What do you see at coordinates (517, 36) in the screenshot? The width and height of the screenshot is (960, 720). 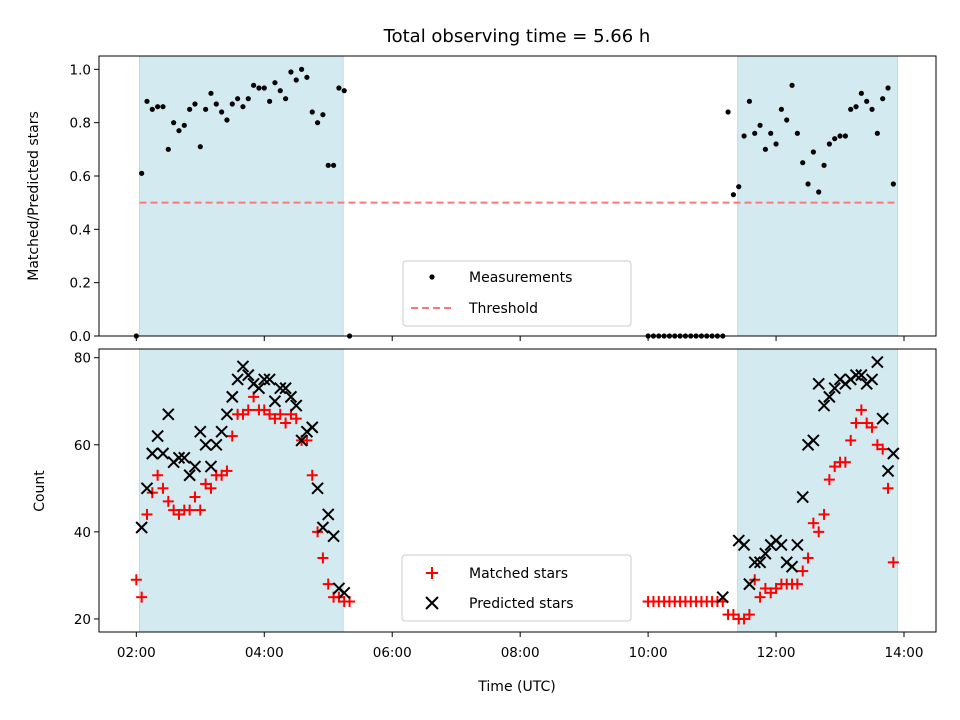 I see `figure-title: Total observing time = 5.66 h` at bounding box center [517, 36].